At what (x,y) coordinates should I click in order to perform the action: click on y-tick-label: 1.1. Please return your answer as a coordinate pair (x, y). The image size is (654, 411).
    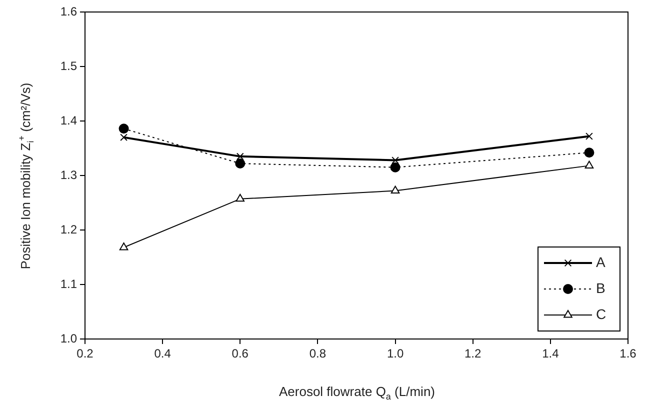
    Looking at the image, I should click on (69, 283).